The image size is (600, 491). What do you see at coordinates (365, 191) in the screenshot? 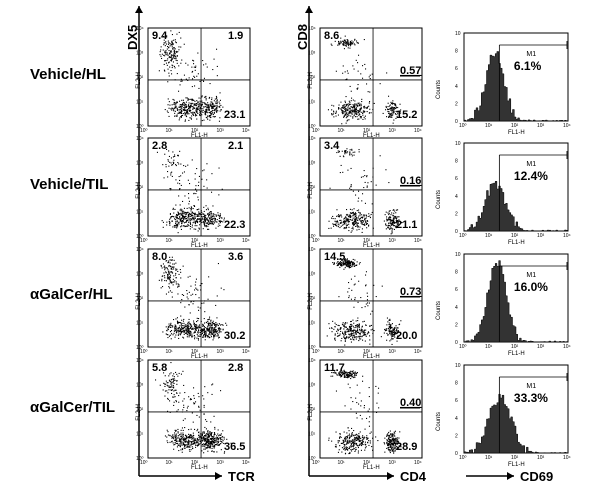
I see `event-dots` at bounding box center [365, 191].